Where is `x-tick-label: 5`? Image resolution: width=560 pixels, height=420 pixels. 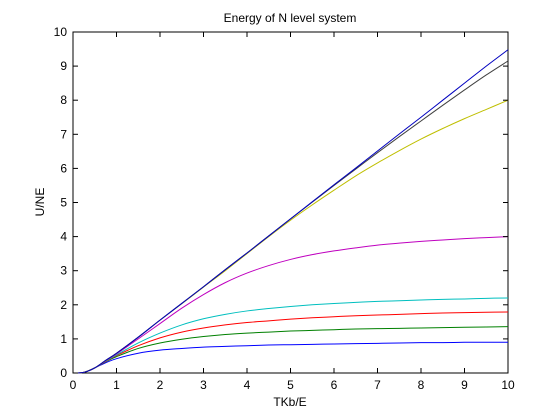
x-tick-label: 5 is located at coordinates (290, 385).